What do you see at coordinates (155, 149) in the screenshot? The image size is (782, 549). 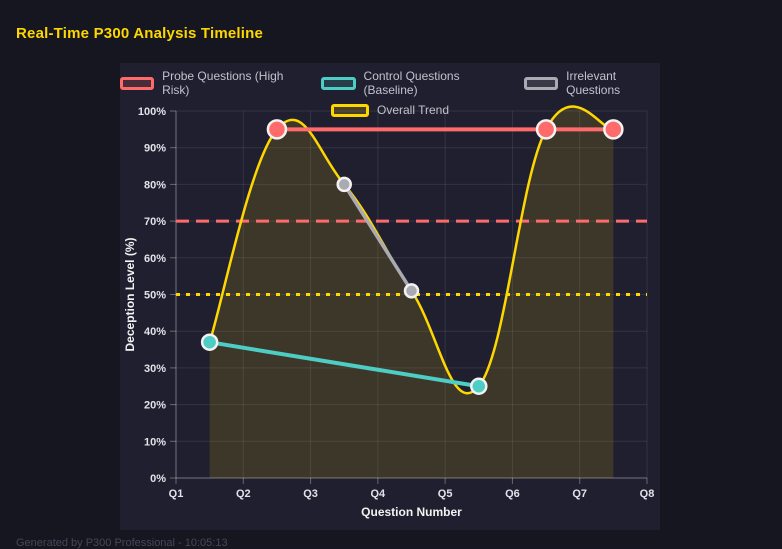 I see `y-tick-label: 90%` at bounding box center [155, 149].